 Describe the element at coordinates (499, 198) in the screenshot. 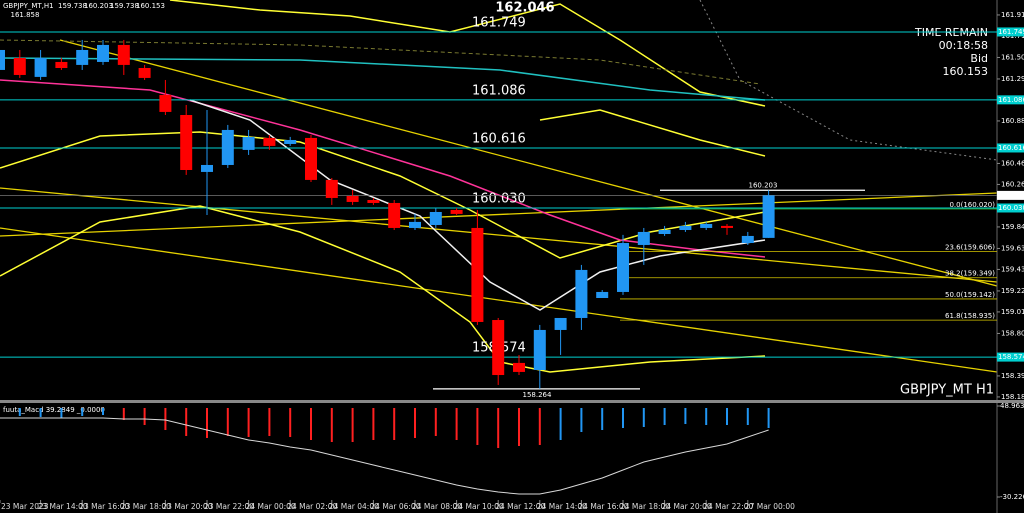

I see `level-label: 160.030` at that location.